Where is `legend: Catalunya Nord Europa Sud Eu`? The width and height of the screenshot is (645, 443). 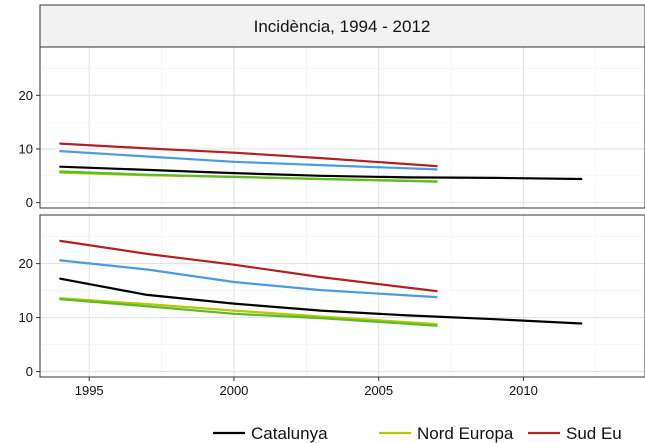 legend: Catalunya Nord Europa Sud Eu is located at coordinates (417, 433).